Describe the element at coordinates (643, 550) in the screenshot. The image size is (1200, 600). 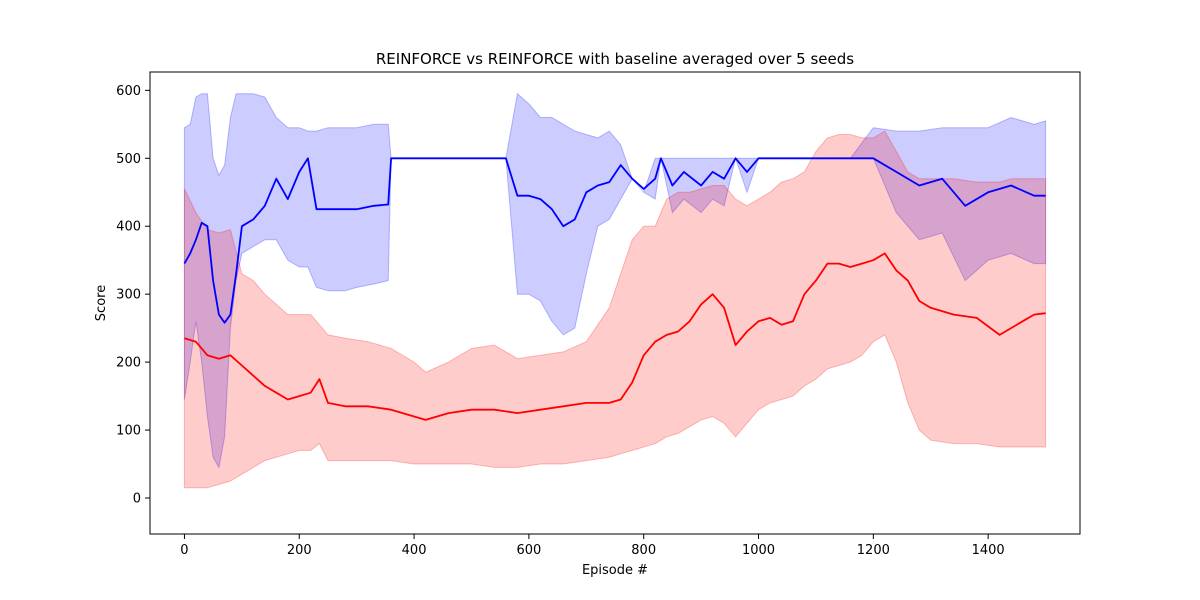
I see `x-tick-label: 800` at that location.